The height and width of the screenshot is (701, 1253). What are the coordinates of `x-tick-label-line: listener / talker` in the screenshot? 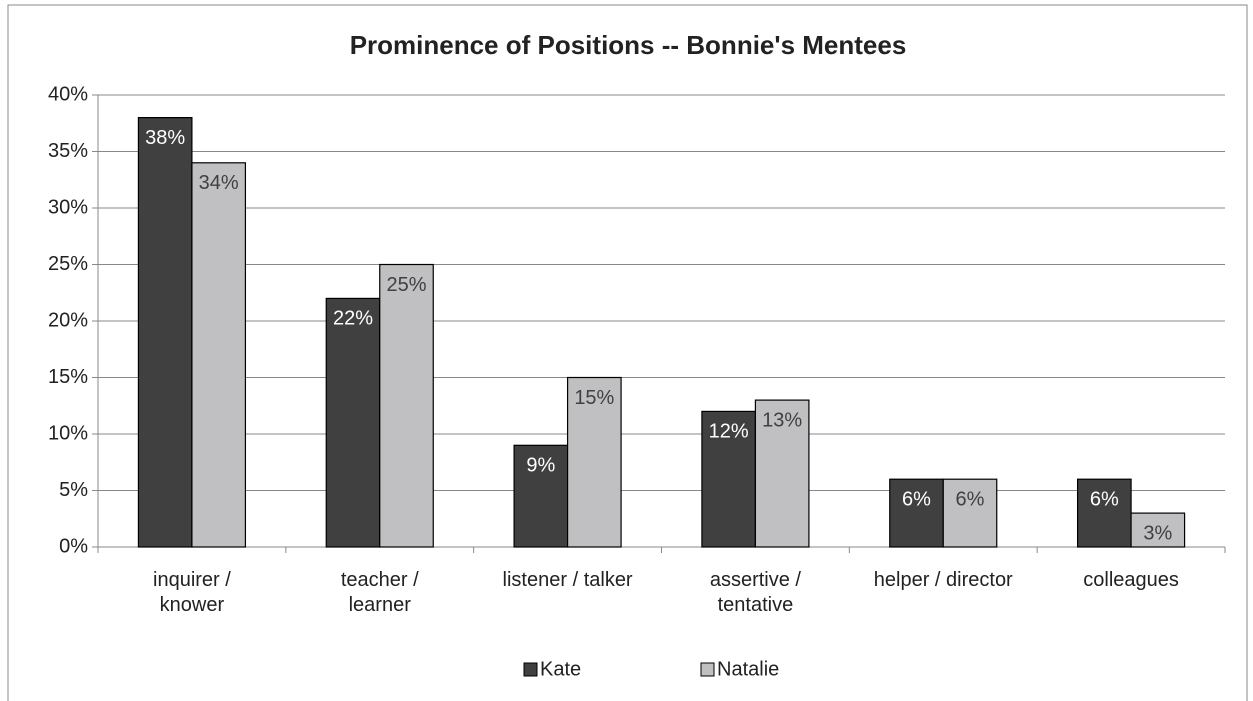 It's located at (568, 580).